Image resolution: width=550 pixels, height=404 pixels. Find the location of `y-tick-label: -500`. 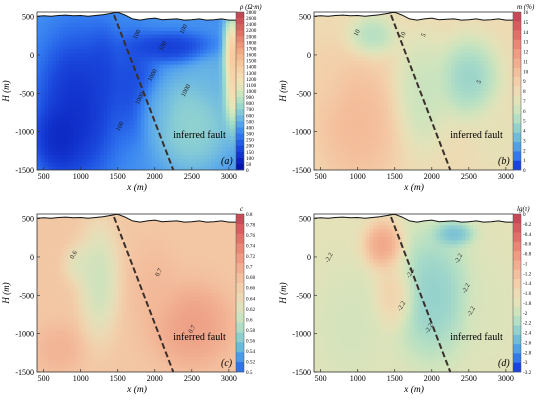

y-tick-label: -500 is located at coordinates (26, 93).